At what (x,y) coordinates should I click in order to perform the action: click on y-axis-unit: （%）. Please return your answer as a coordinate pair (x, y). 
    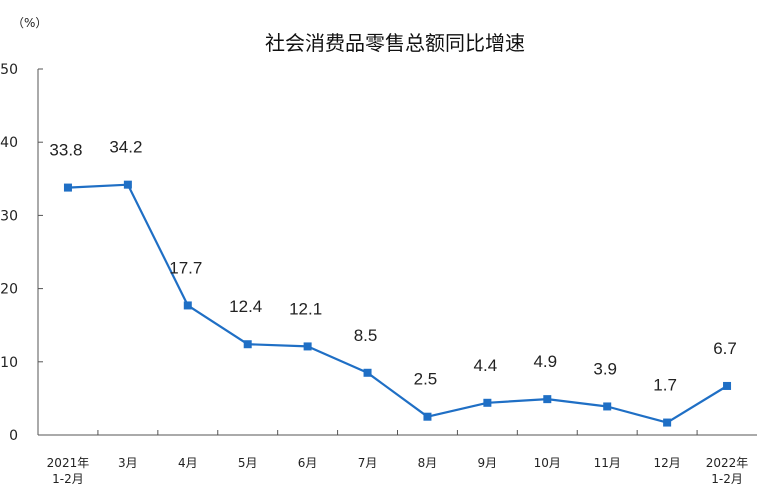
    Looking at the image, I should click on (29, 23).